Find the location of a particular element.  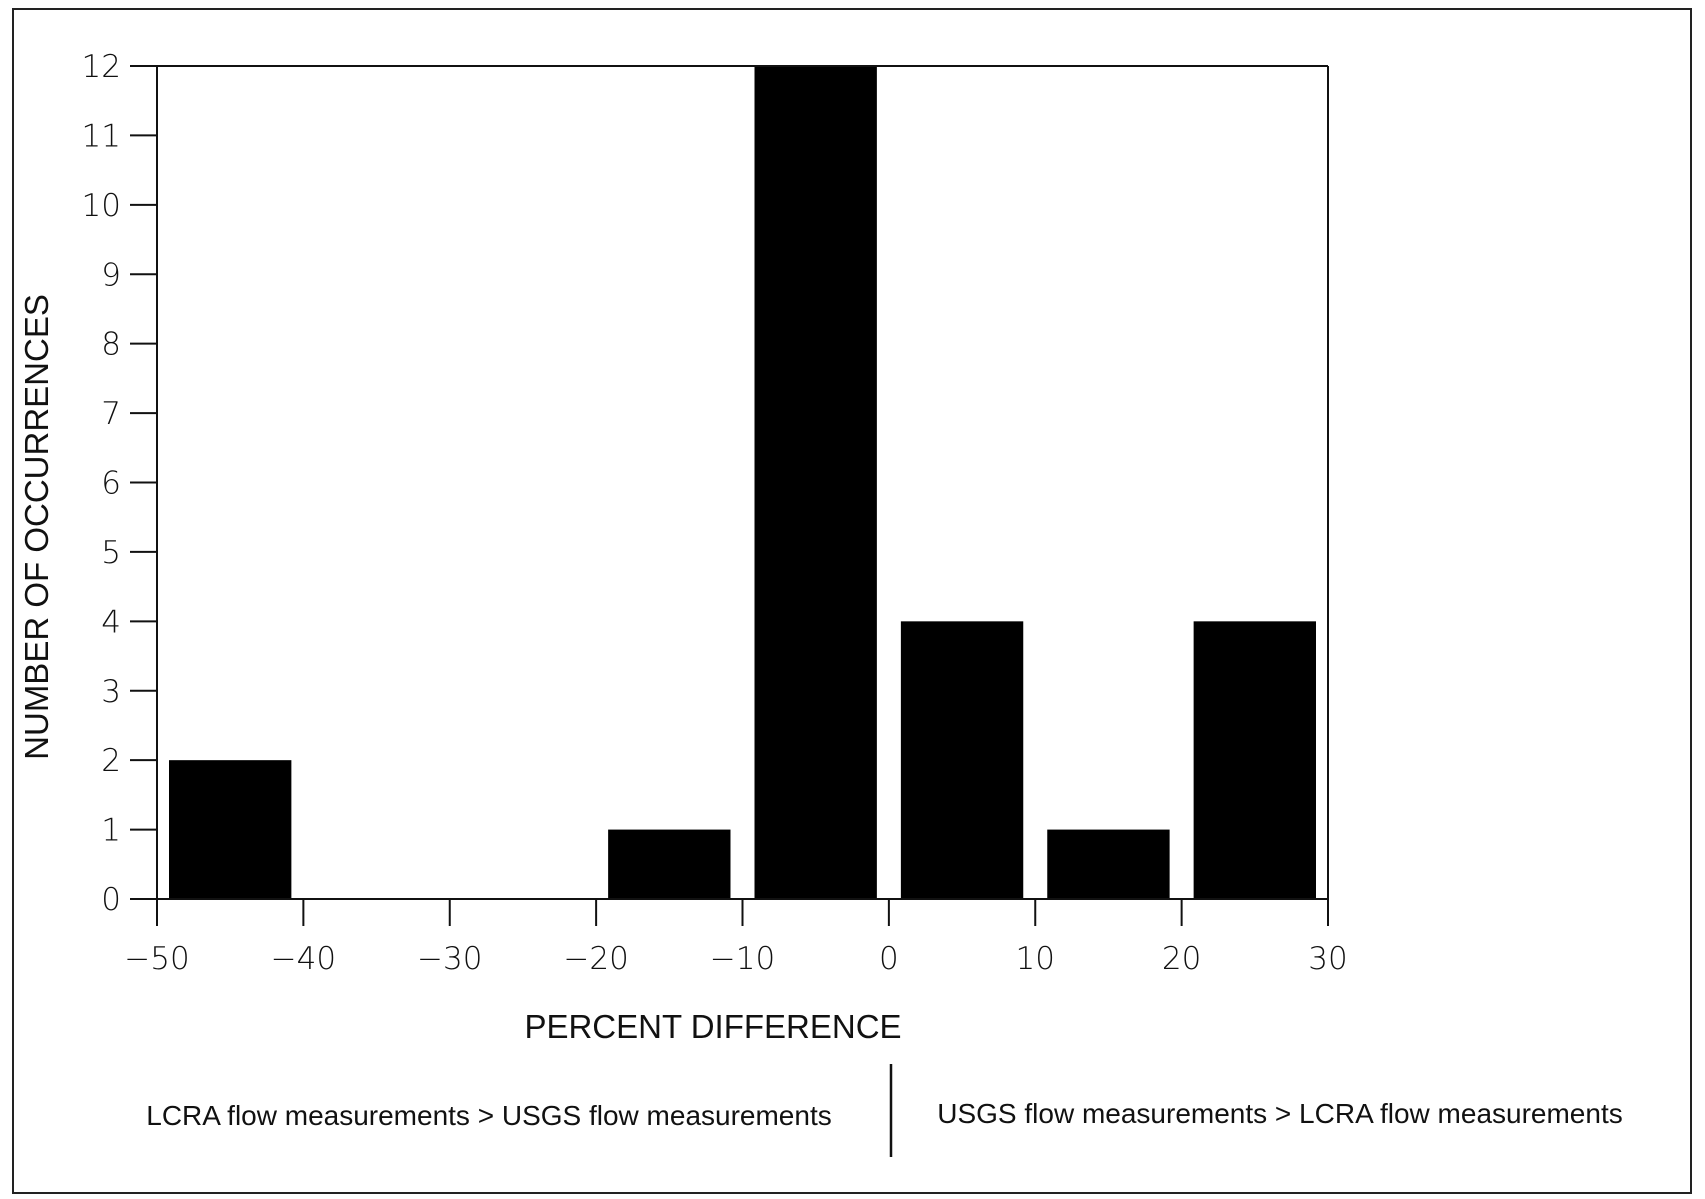

y-tick-label-11: 11 is located at coordinates (101, 136).